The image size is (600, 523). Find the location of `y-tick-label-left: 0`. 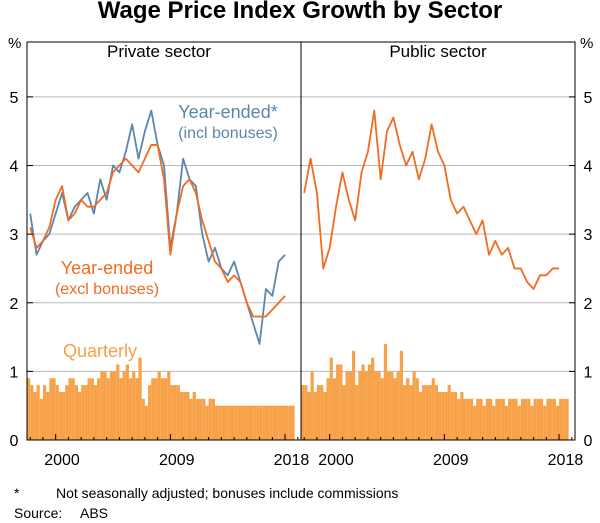

y-tick-label-left: 0 is located at coordinates (14, 441).